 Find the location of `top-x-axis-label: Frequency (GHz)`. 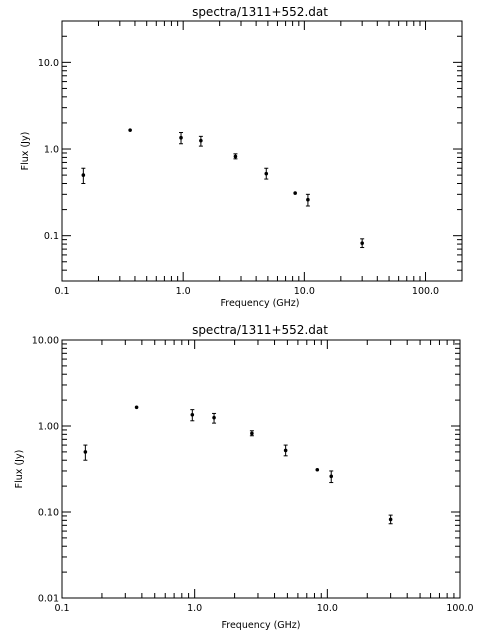

top-x-axis-label: Frequency (GHz) is located at coordinates (259, 303).